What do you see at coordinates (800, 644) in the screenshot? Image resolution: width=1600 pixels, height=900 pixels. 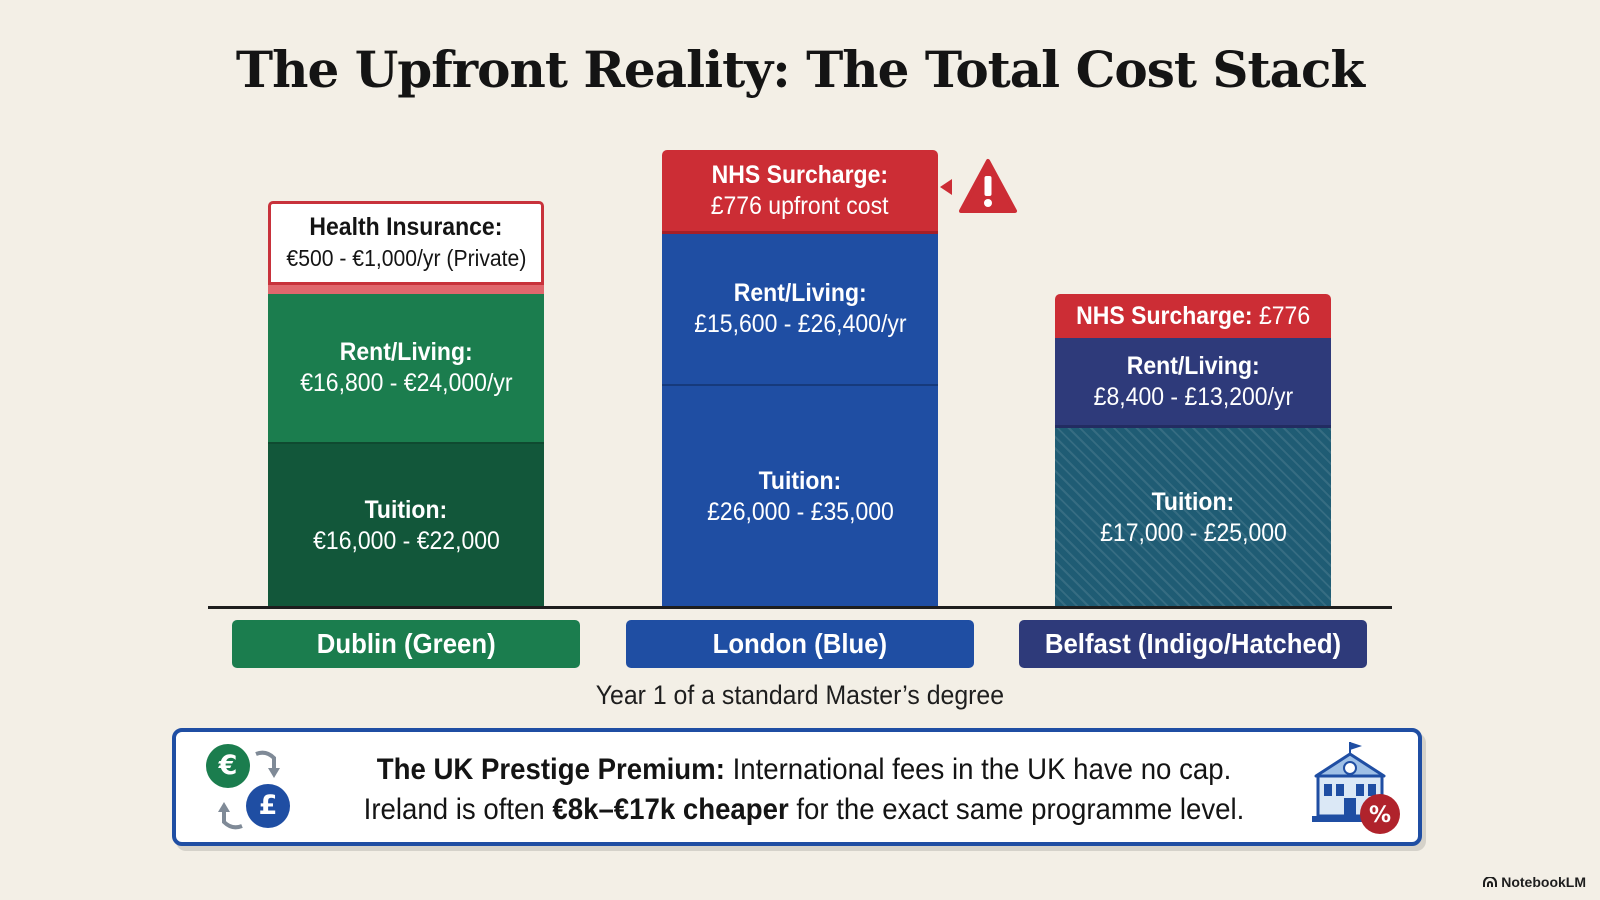 I see `category-label-london: London (Blue)` at bounding box center [800, 644].